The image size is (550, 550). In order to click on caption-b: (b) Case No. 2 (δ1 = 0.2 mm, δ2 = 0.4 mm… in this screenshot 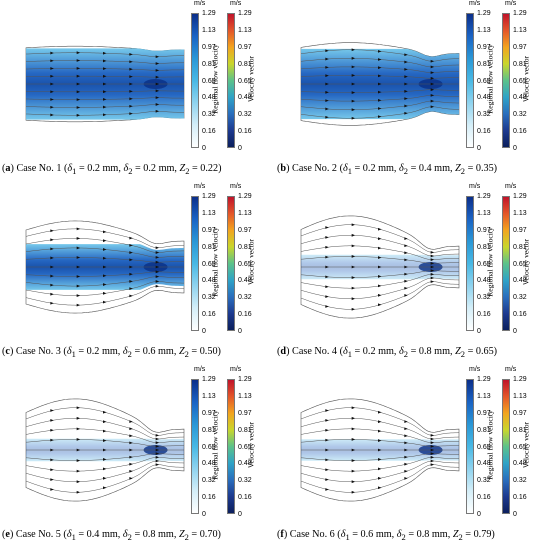, I will do `click(387, 170)`.